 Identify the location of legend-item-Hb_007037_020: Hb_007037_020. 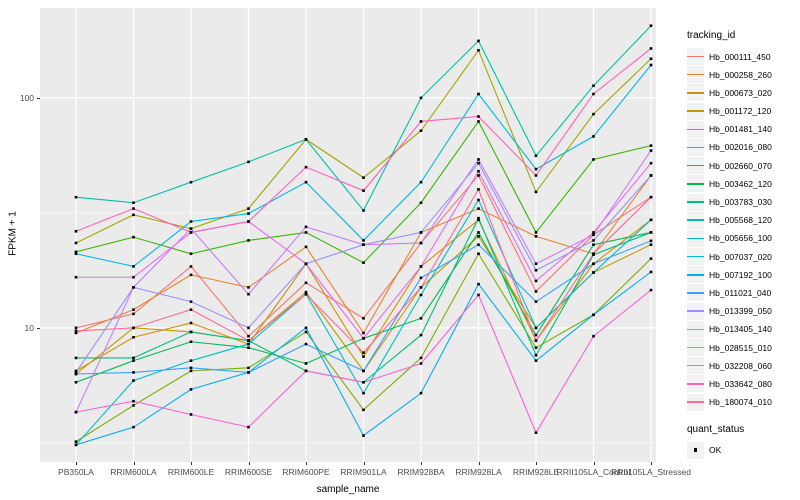
(743, 257).